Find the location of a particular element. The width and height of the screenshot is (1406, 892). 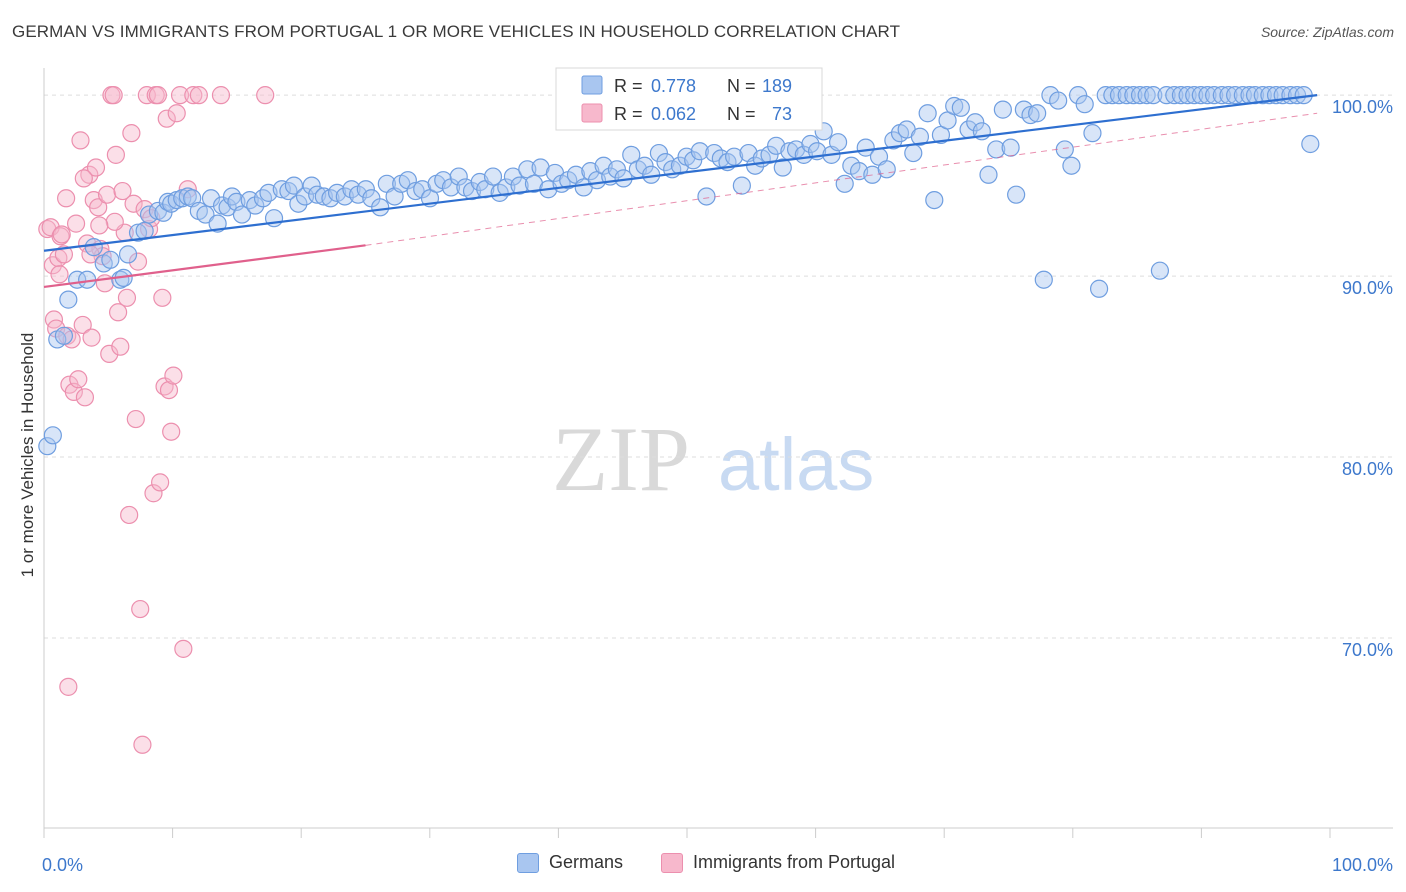

legend-n-label-portugal: N = is located at coordinates (741, 114).